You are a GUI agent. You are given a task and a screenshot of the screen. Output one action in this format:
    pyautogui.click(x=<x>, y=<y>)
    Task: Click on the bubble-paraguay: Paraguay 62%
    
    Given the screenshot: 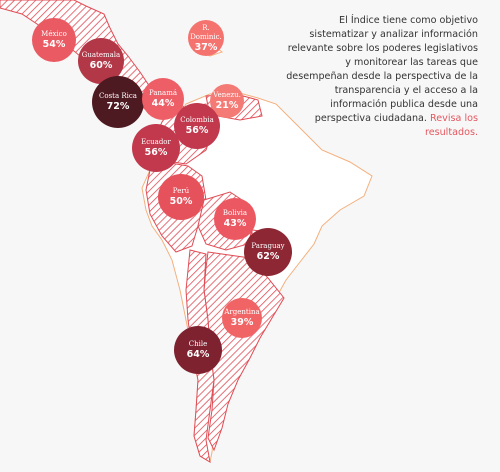 What is the action you would take?
    pyautogui.click(x=268, y=252)
    